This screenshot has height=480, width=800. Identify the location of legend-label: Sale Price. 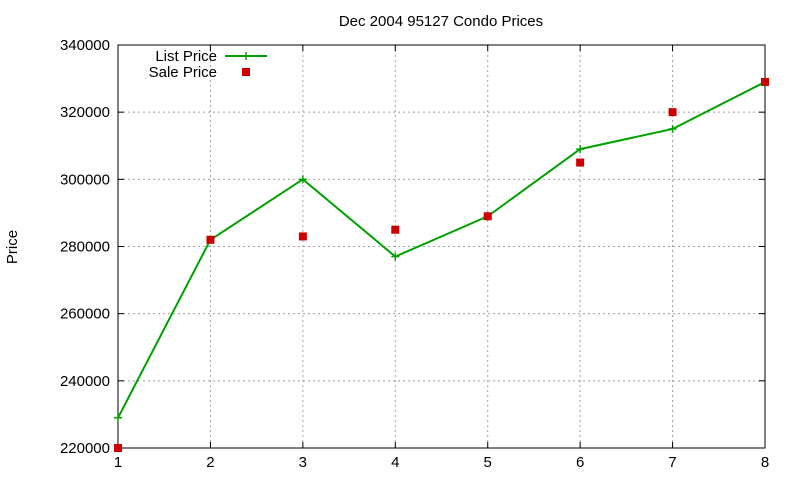
(183, 72).